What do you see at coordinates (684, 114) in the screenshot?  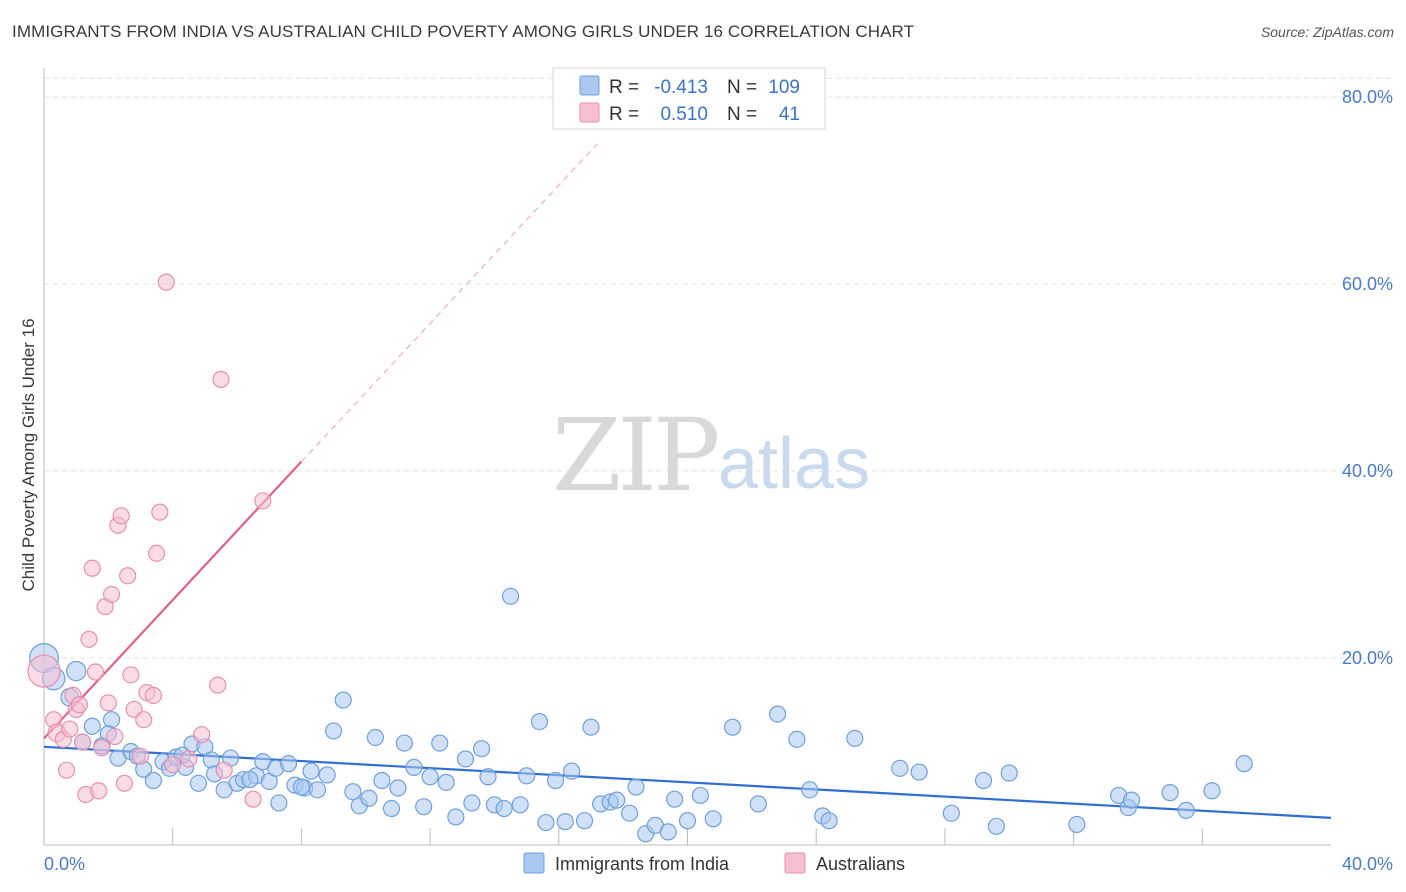 I see `legend-r-value-2: 0.510` at bounding box center [684, 114].